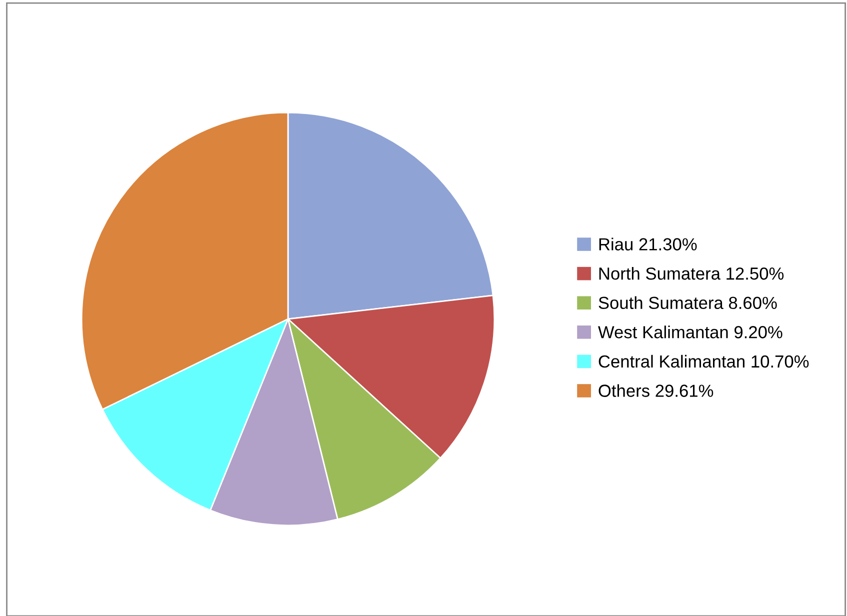 The width and height of the screenshot is (847, 616). I want to click on legend-label: South Sumatera 8.60%, so click(687, 303).